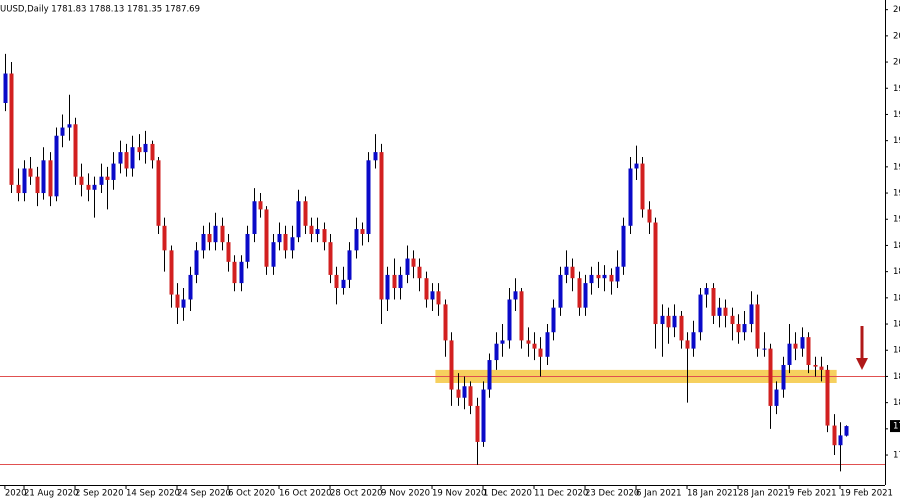  Describe the element at coordinates (561, 494) in the screenshot. I see `x-tick-label: 11 Dec 2020` at that location.